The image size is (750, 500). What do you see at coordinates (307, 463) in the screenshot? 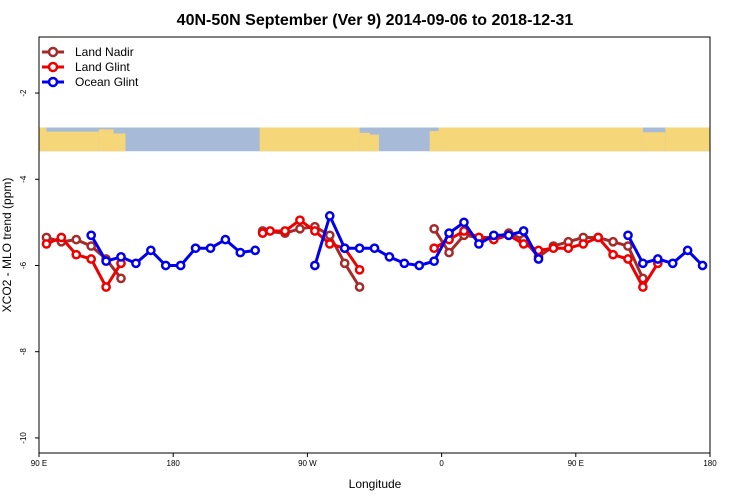
I see `x-tick-label: 90 W` at bounding box center [307, 463].